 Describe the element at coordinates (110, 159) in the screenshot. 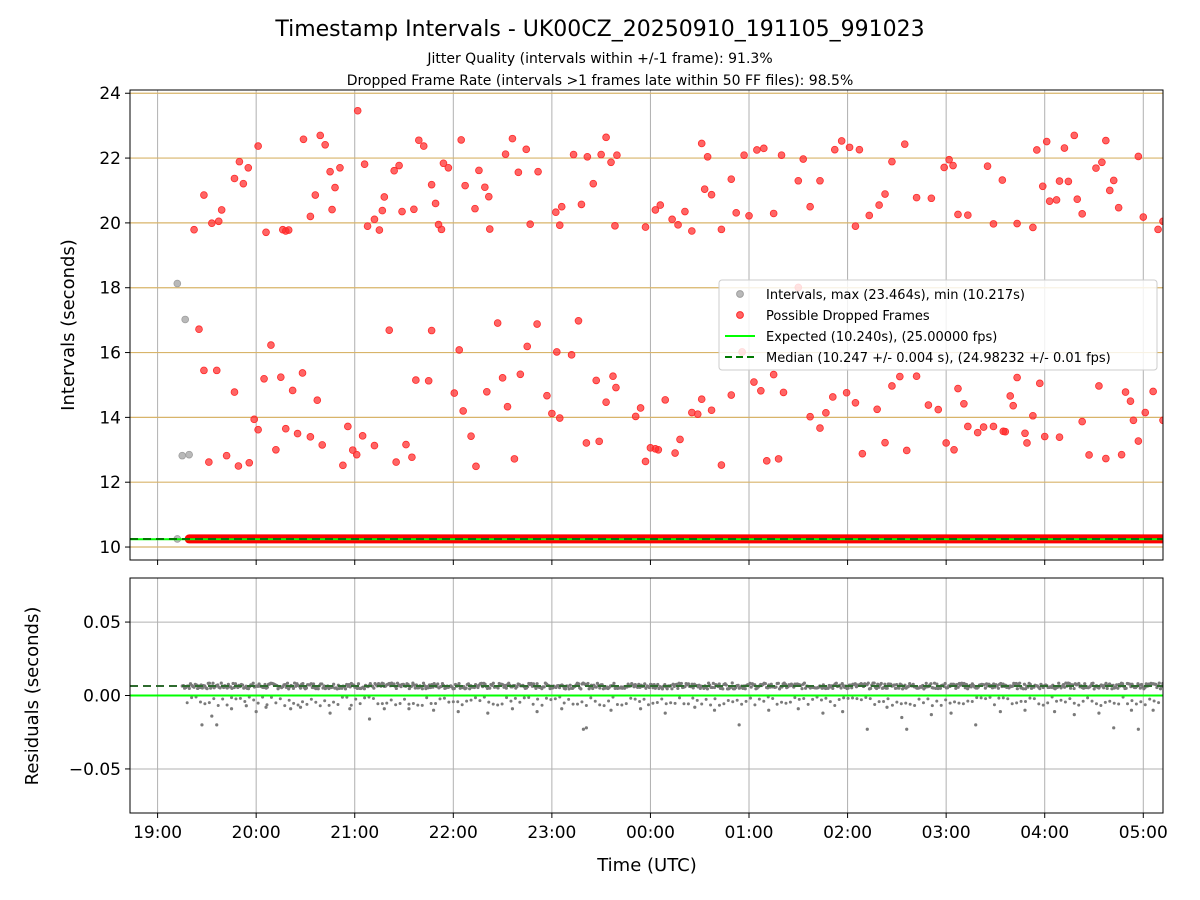

I see `y-tick-label-intervals: 22` at that location.